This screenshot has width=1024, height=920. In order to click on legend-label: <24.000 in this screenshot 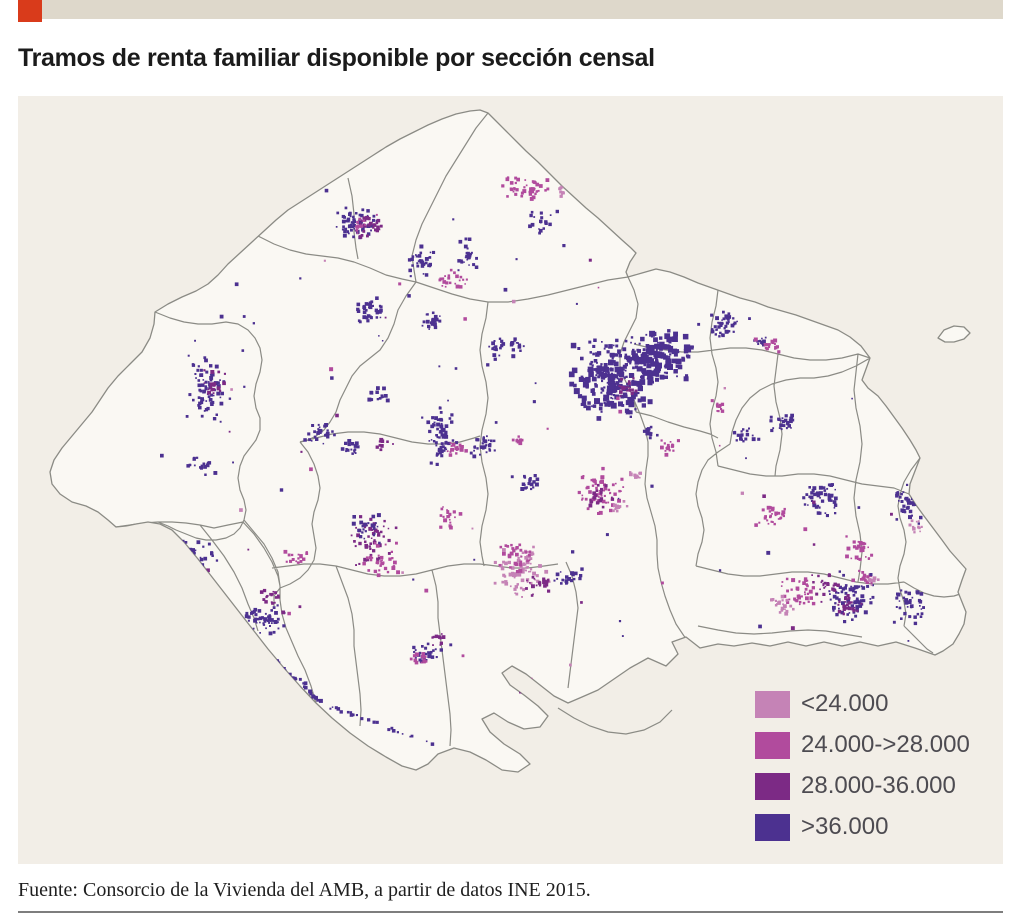, I will do `click(845, 703)`.